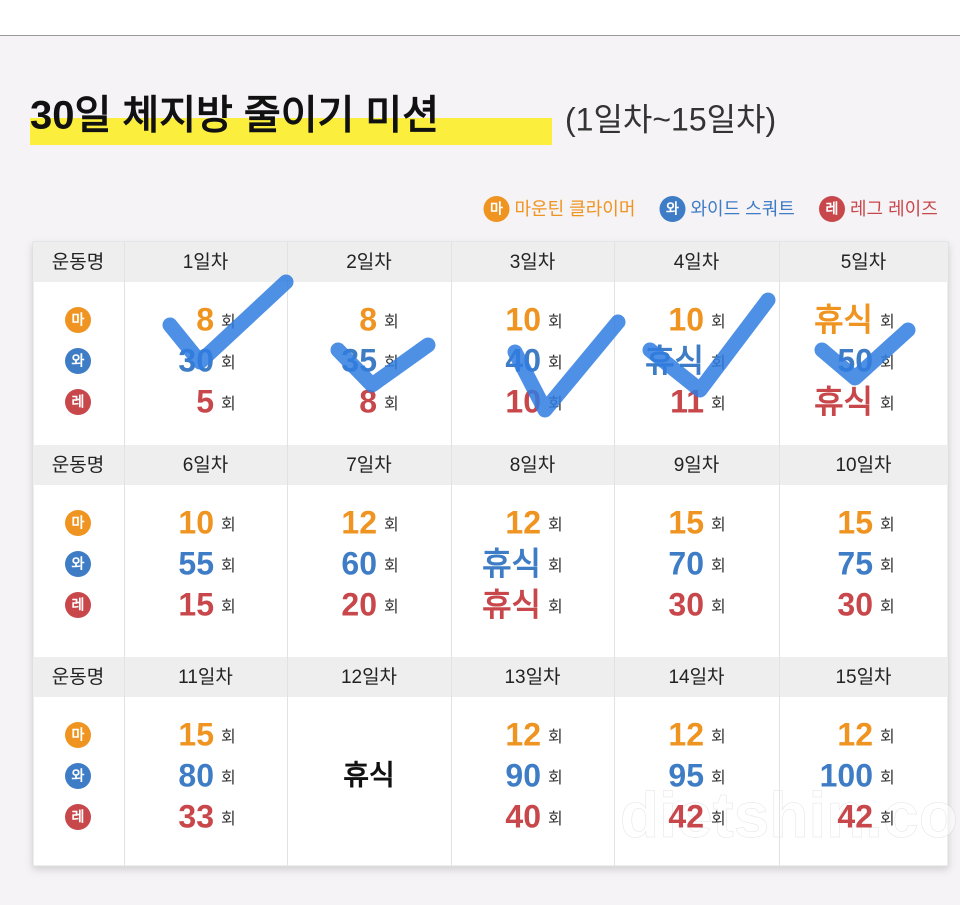  I want to click on legend-label: 레그 레이즈, so click(894, 209).